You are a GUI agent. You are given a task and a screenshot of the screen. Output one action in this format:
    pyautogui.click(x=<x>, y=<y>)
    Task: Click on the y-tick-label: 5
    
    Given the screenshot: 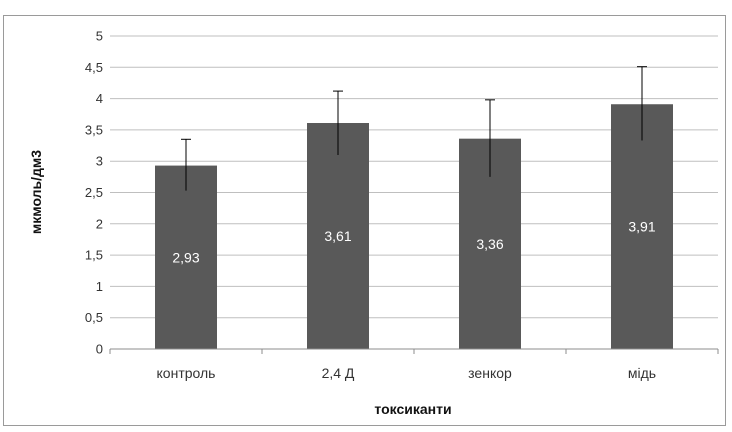 What is the action you would take?
    pyautogui.click(x=99, y=36)
    